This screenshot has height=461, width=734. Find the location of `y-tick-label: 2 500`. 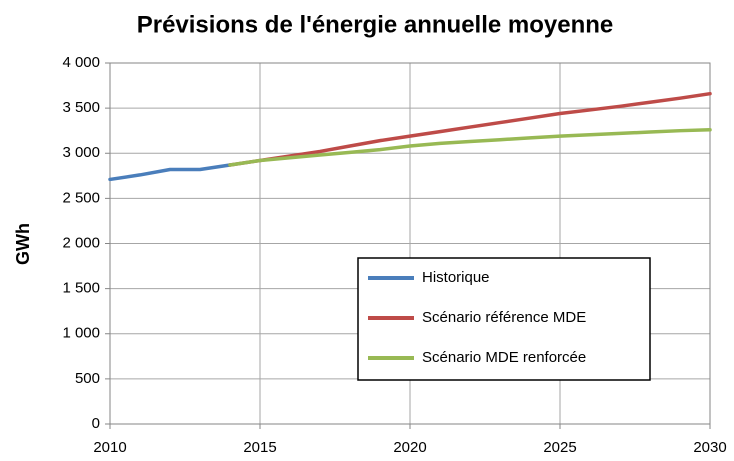

y-tick-label: 2 500 is located at coordinates (81, 197).